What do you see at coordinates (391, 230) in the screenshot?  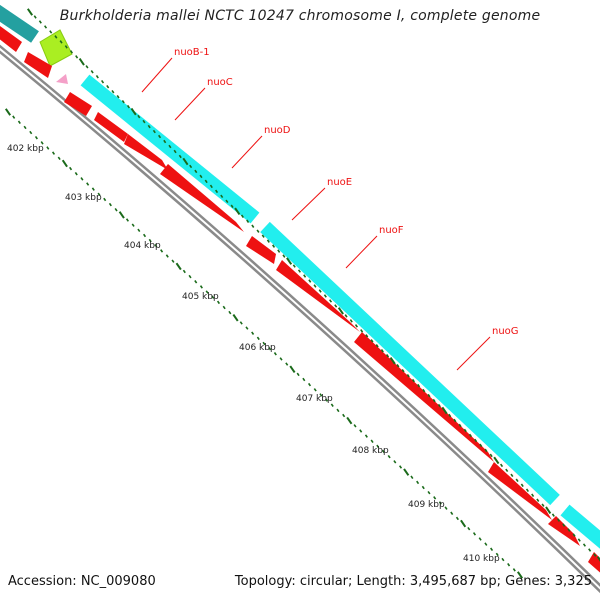 I see `gene-label: nuoF` at bounding box center [391, 230].